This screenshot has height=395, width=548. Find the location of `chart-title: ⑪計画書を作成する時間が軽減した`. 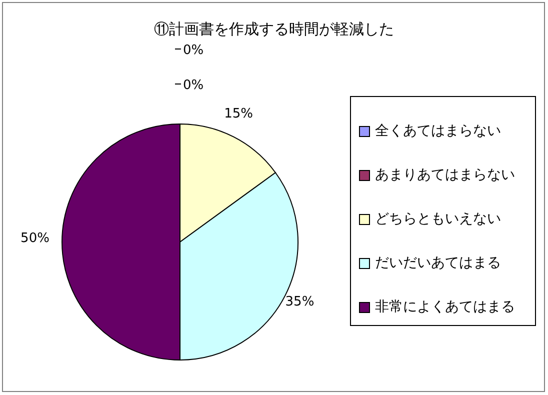

chart-title: ⑪計画書を作成する時間が軽減した is located at coordinates (274, 29).